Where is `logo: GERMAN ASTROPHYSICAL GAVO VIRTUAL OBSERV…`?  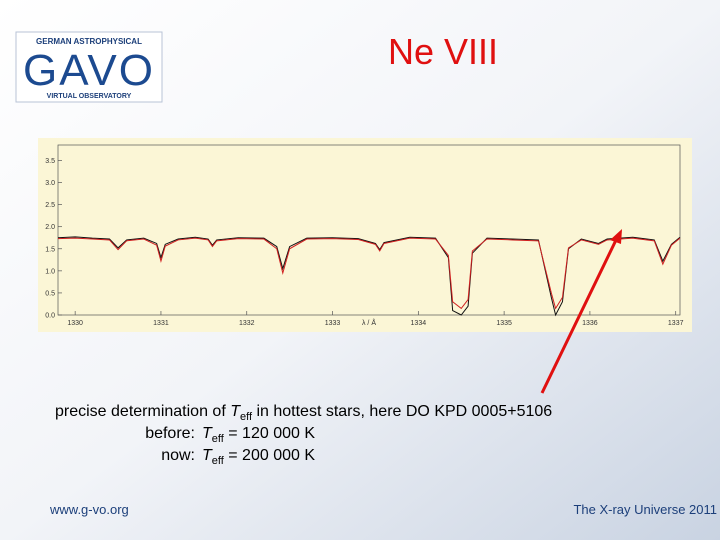
logo: GERMAN ASTROPHYSICAL GAVO VIRTUAL OBSERV… is located at coordinates (89, 67).